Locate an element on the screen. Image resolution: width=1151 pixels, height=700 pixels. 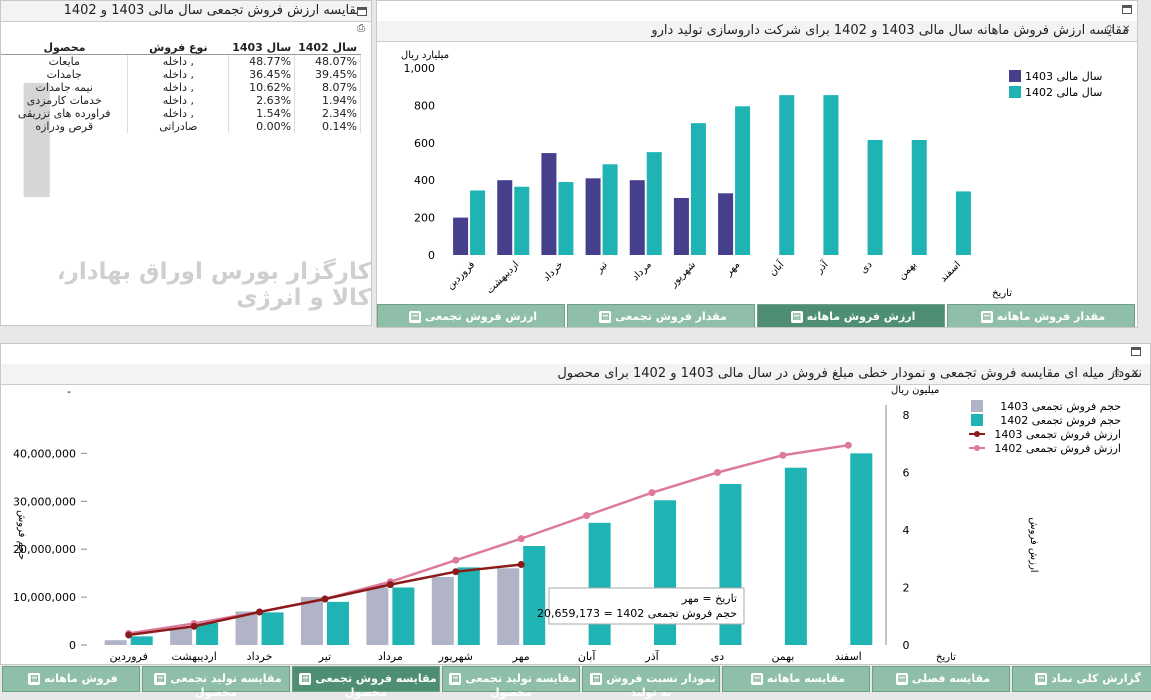
tab-3: ▤ مقدار فروش ماهانه is located at coordinates (1041, 315).